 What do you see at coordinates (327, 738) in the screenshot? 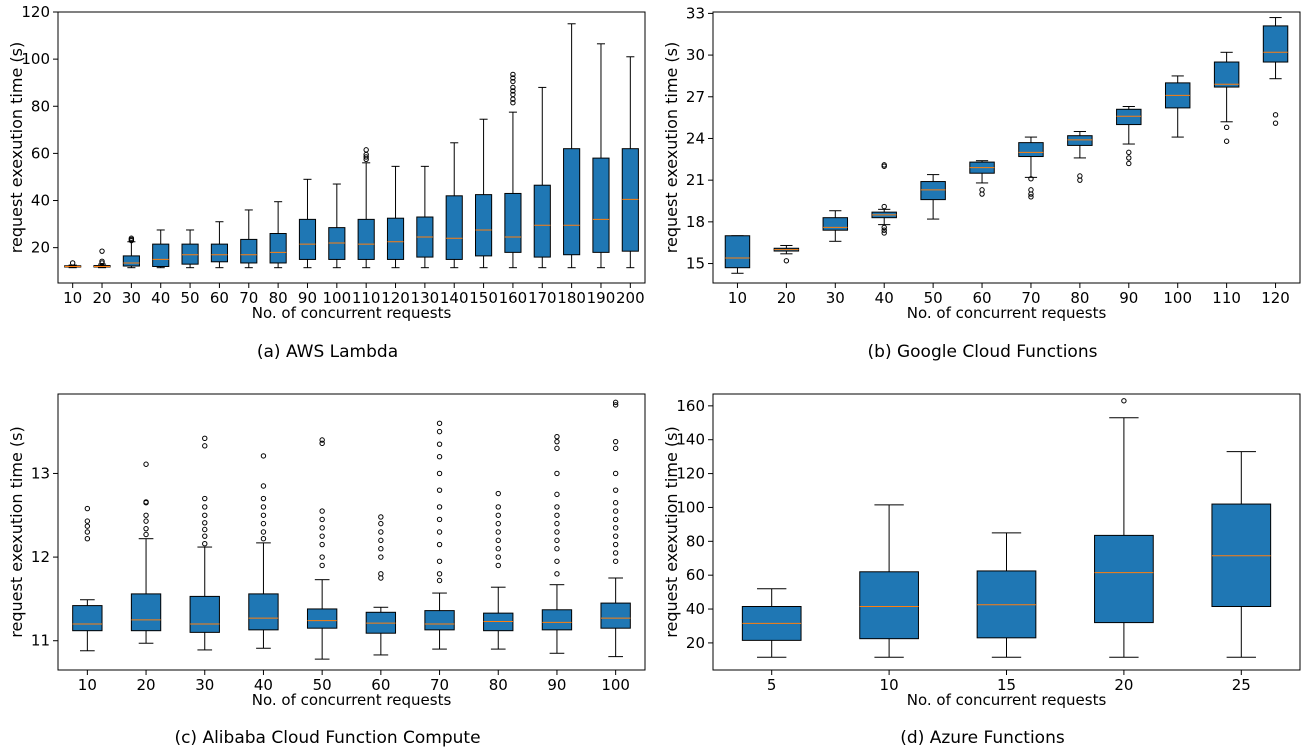
I see `caption-c: (c) Alibaba Cloud Function Compute` at bounding box center [327, 738].